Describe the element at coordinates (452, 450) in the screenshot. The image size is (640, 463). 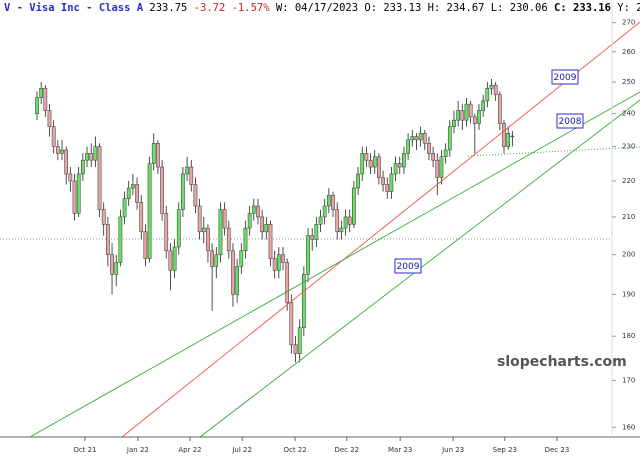
I see `x-tick-label: Jun 23` at that location.